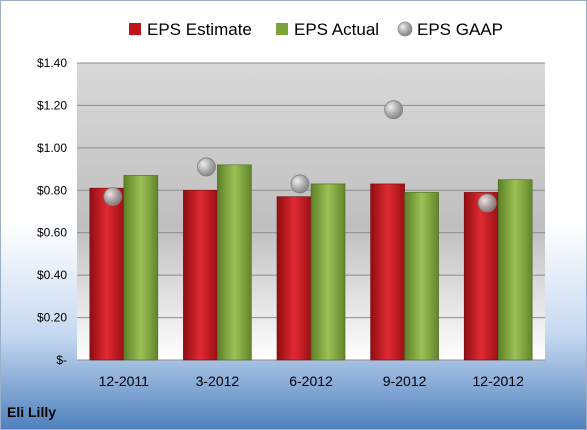  What do you see at coordinates (405, 381) in the screenshot?
I see `x-tick-label: 9-2012` at bounding box center [405, 381].